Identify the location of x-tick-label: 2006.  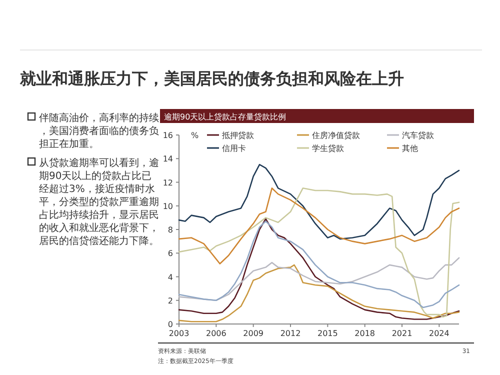
(216, 333).